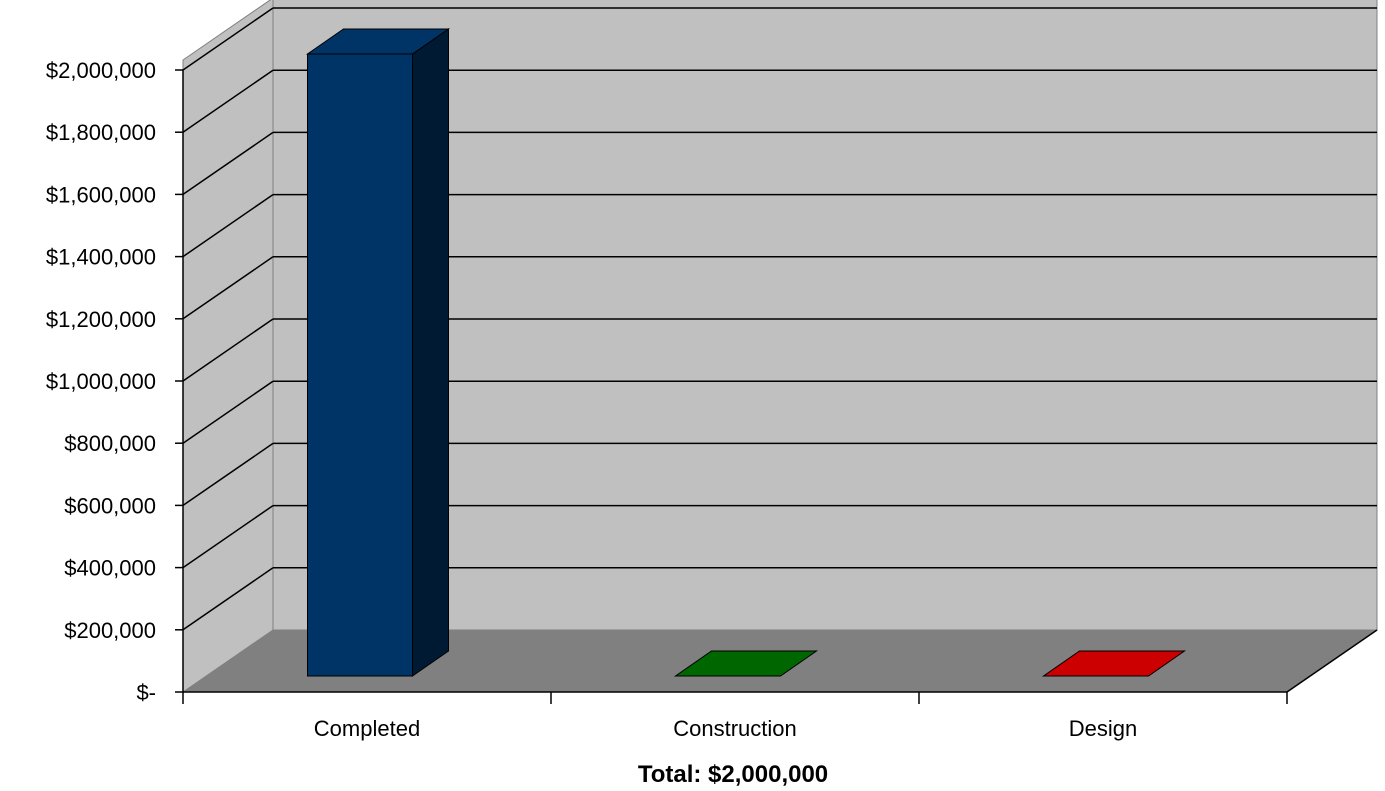 The image size is (1385, 791). I want to click on x-axis-categories: Completed Construction Design, so click(725, 728).